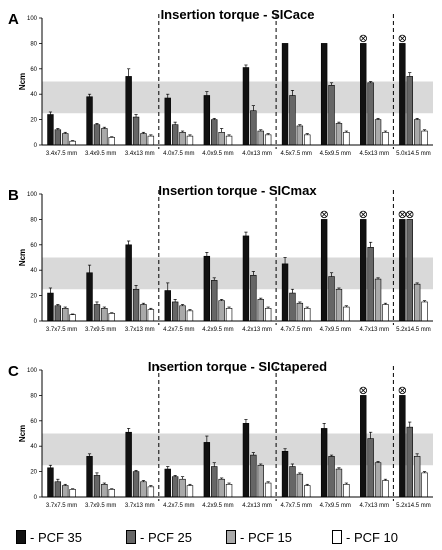 Image resolution: width=442 pixels, height=550 pixels. What do you see at coordinates (214, 301) in the screenshot?
I see `bar-pcf-25-4-2x9-5-mm` at bounding box center [214, 301].